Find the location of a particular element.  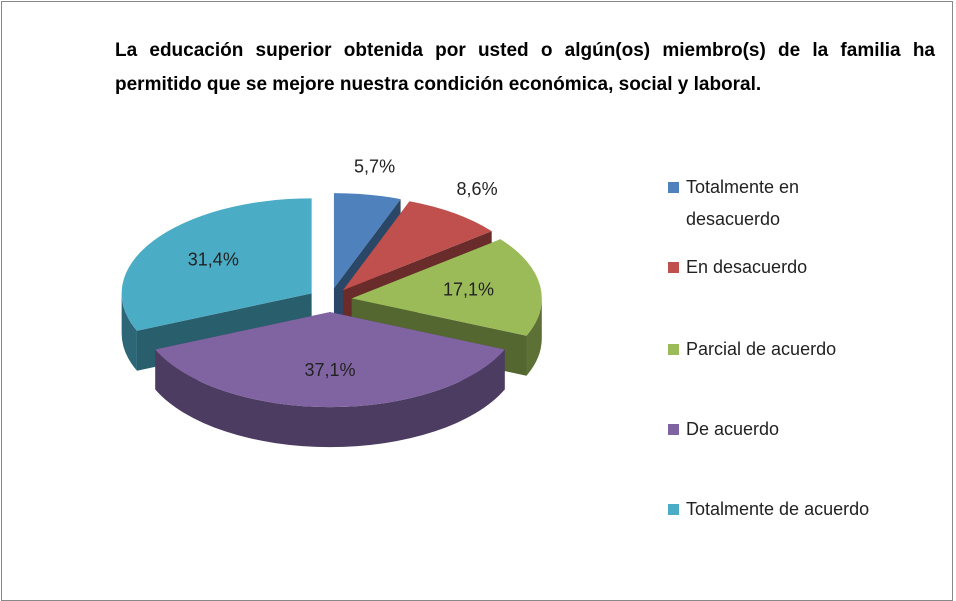

pie-slice-group is located at coordinates (330, 380).